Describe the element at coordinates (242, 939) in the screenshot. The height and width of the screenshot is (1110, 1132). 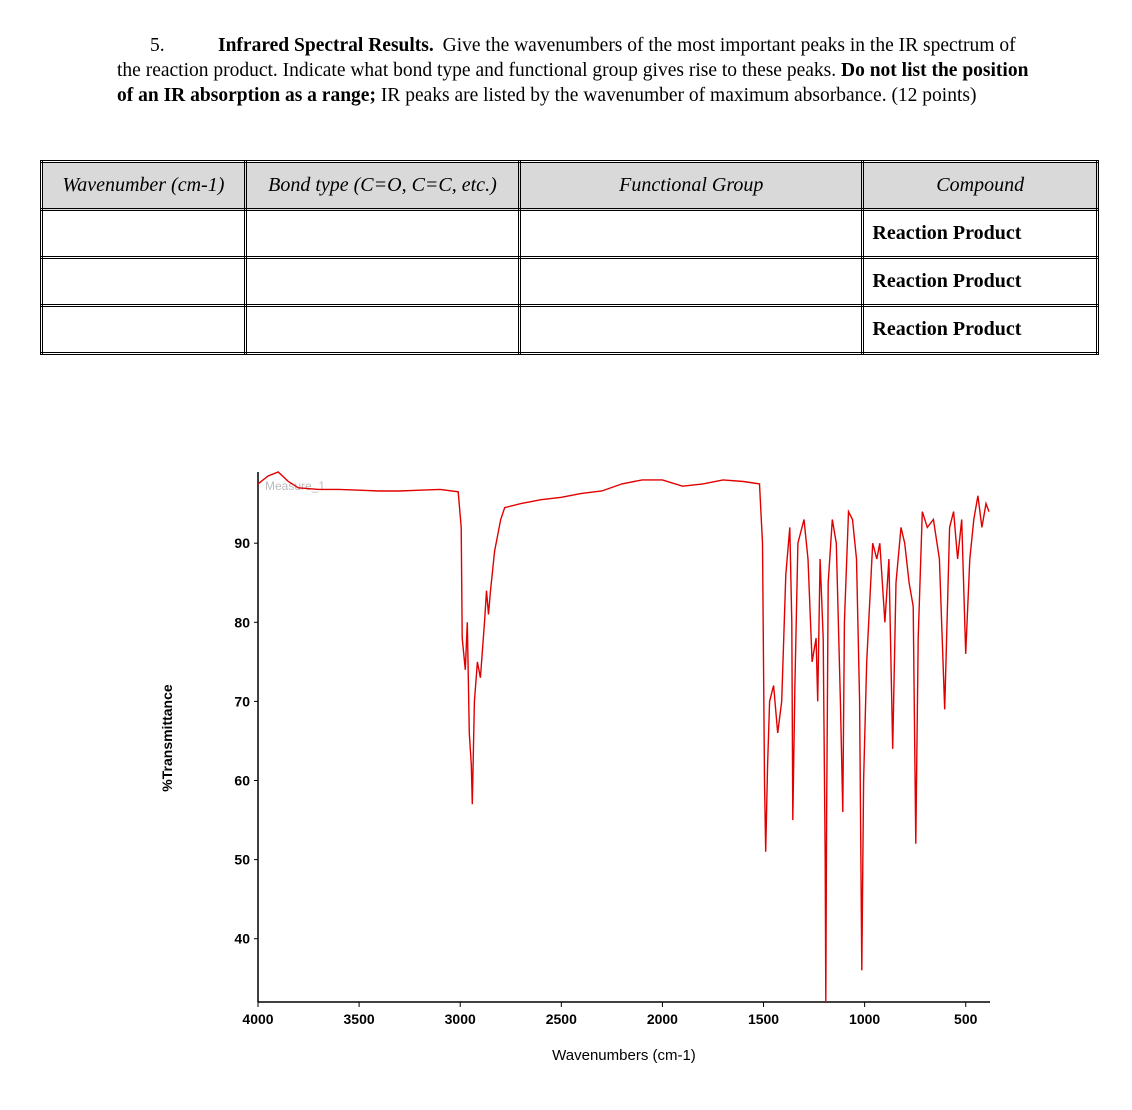
I see `y-tick-label: 40` at that location.